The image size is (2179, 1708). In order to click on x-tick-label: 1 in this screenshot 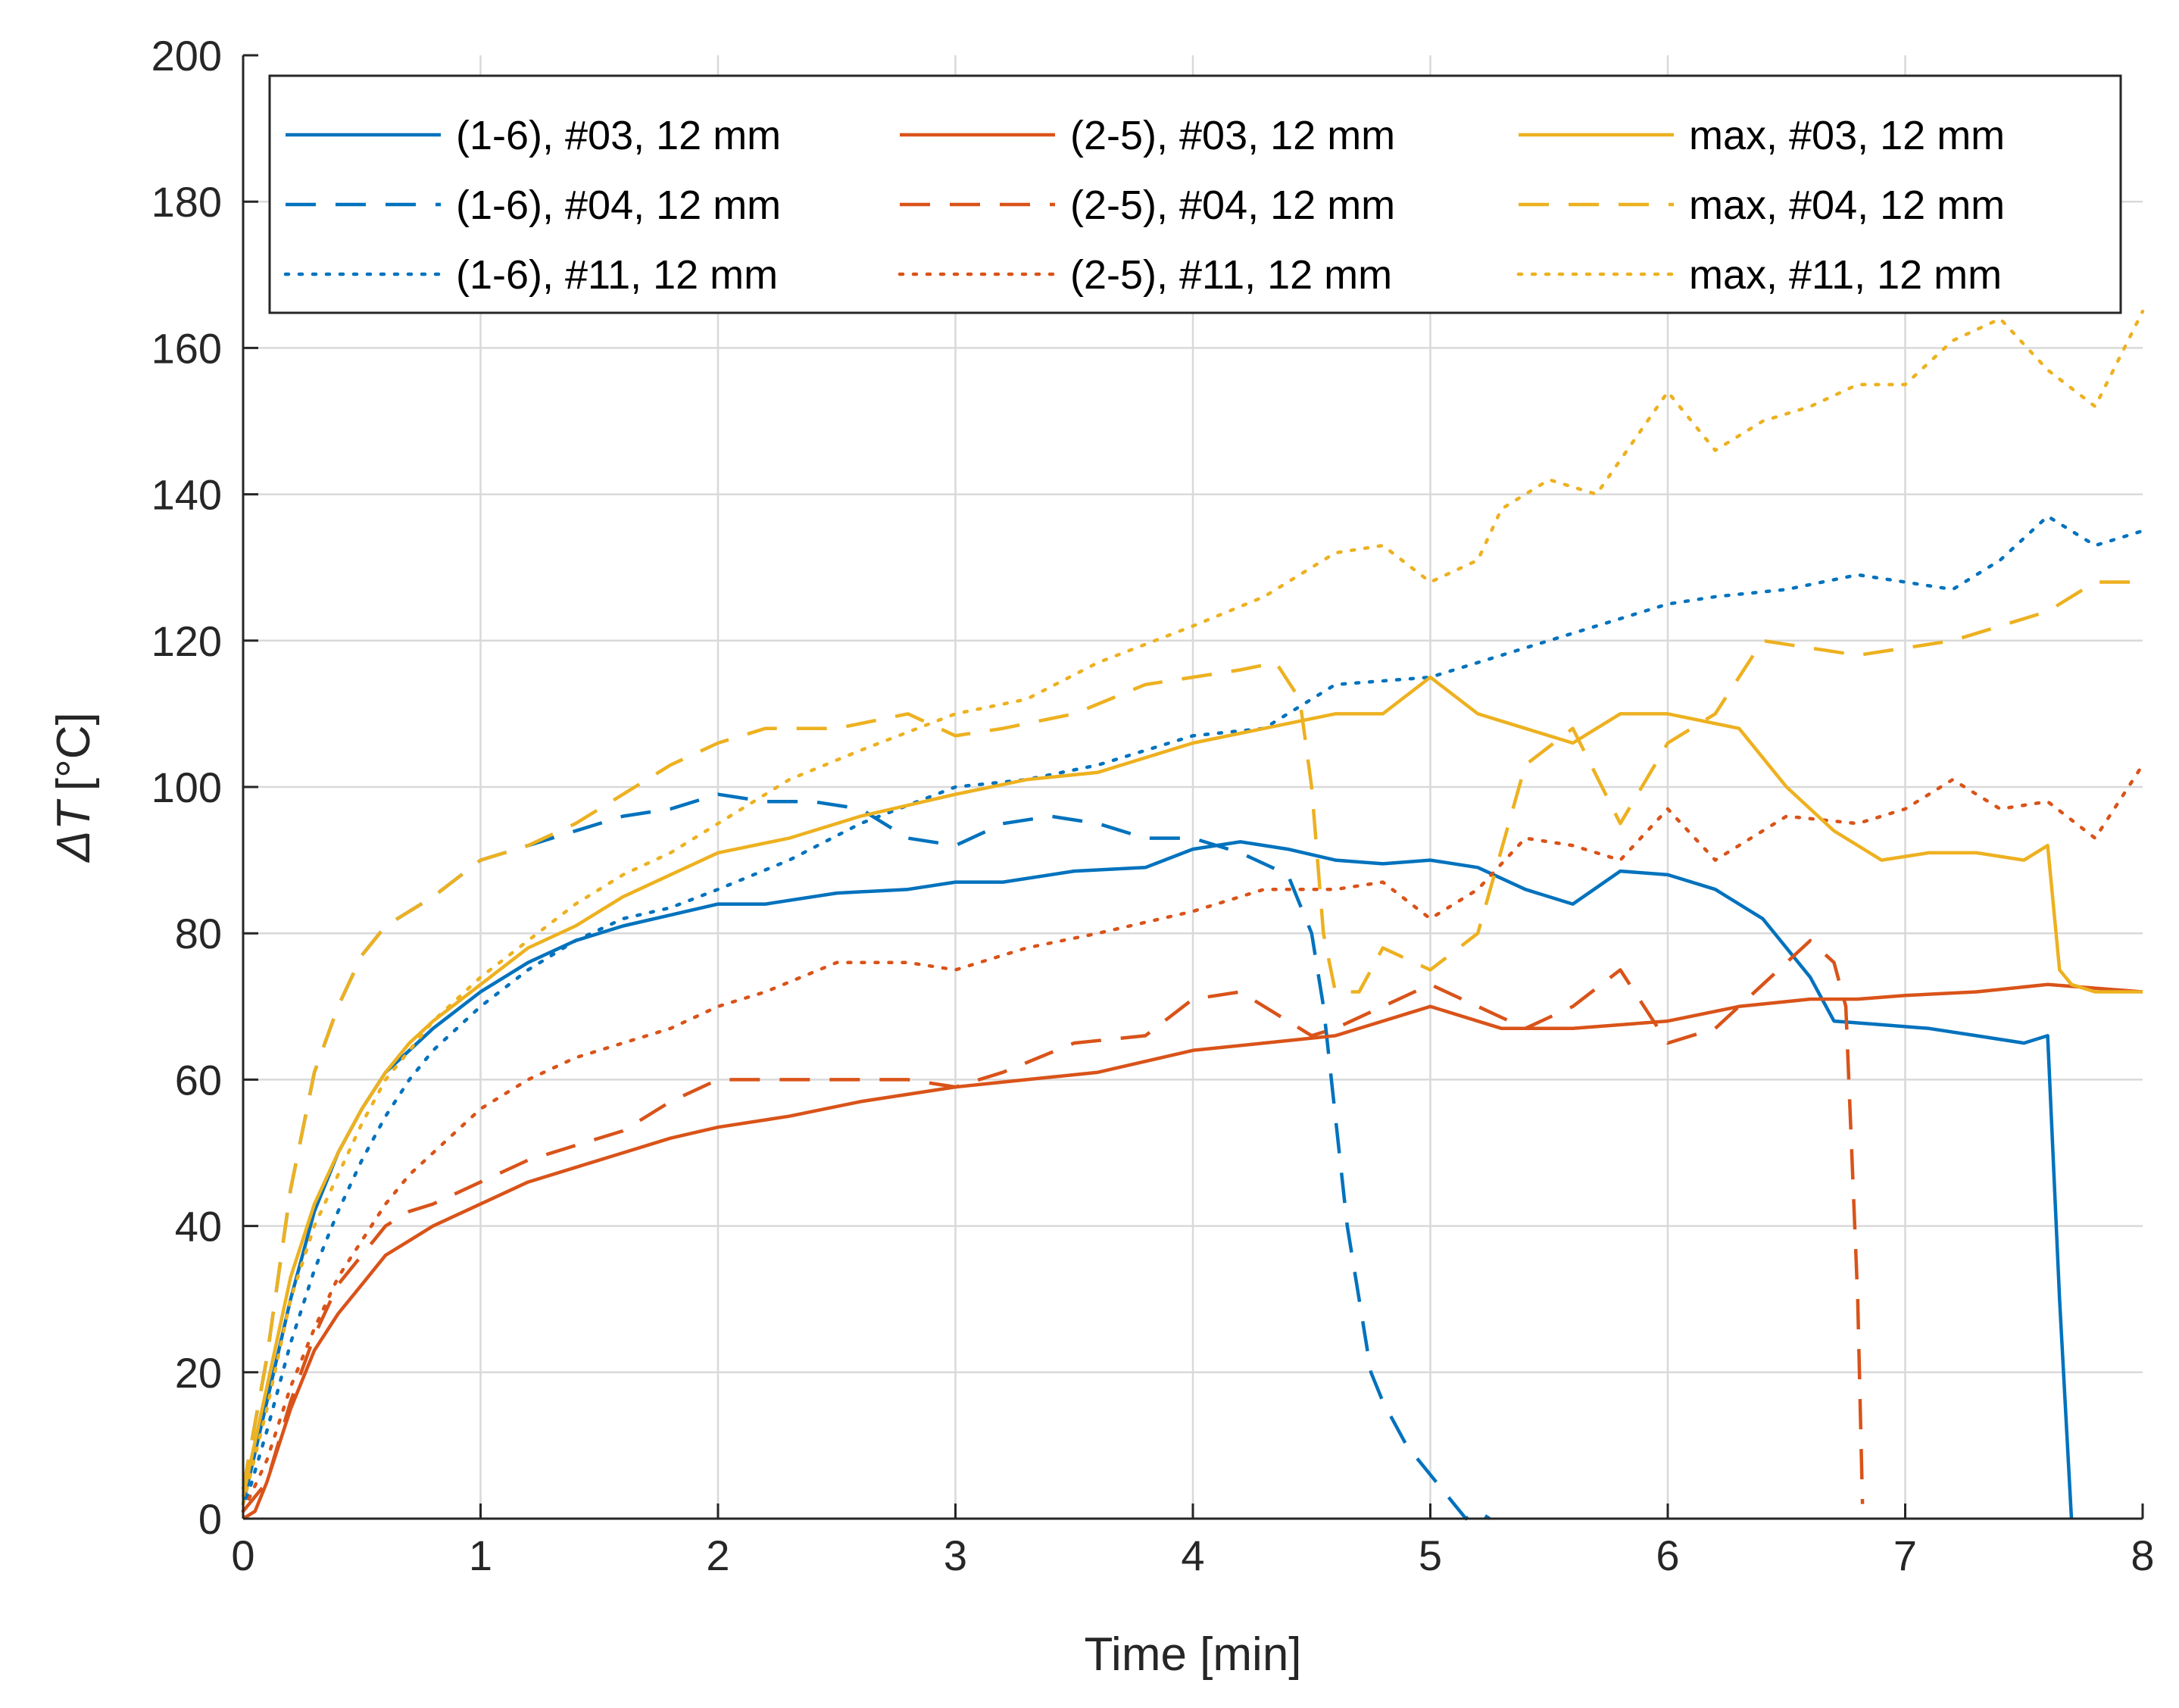, I will do `click(480, 1555)`.